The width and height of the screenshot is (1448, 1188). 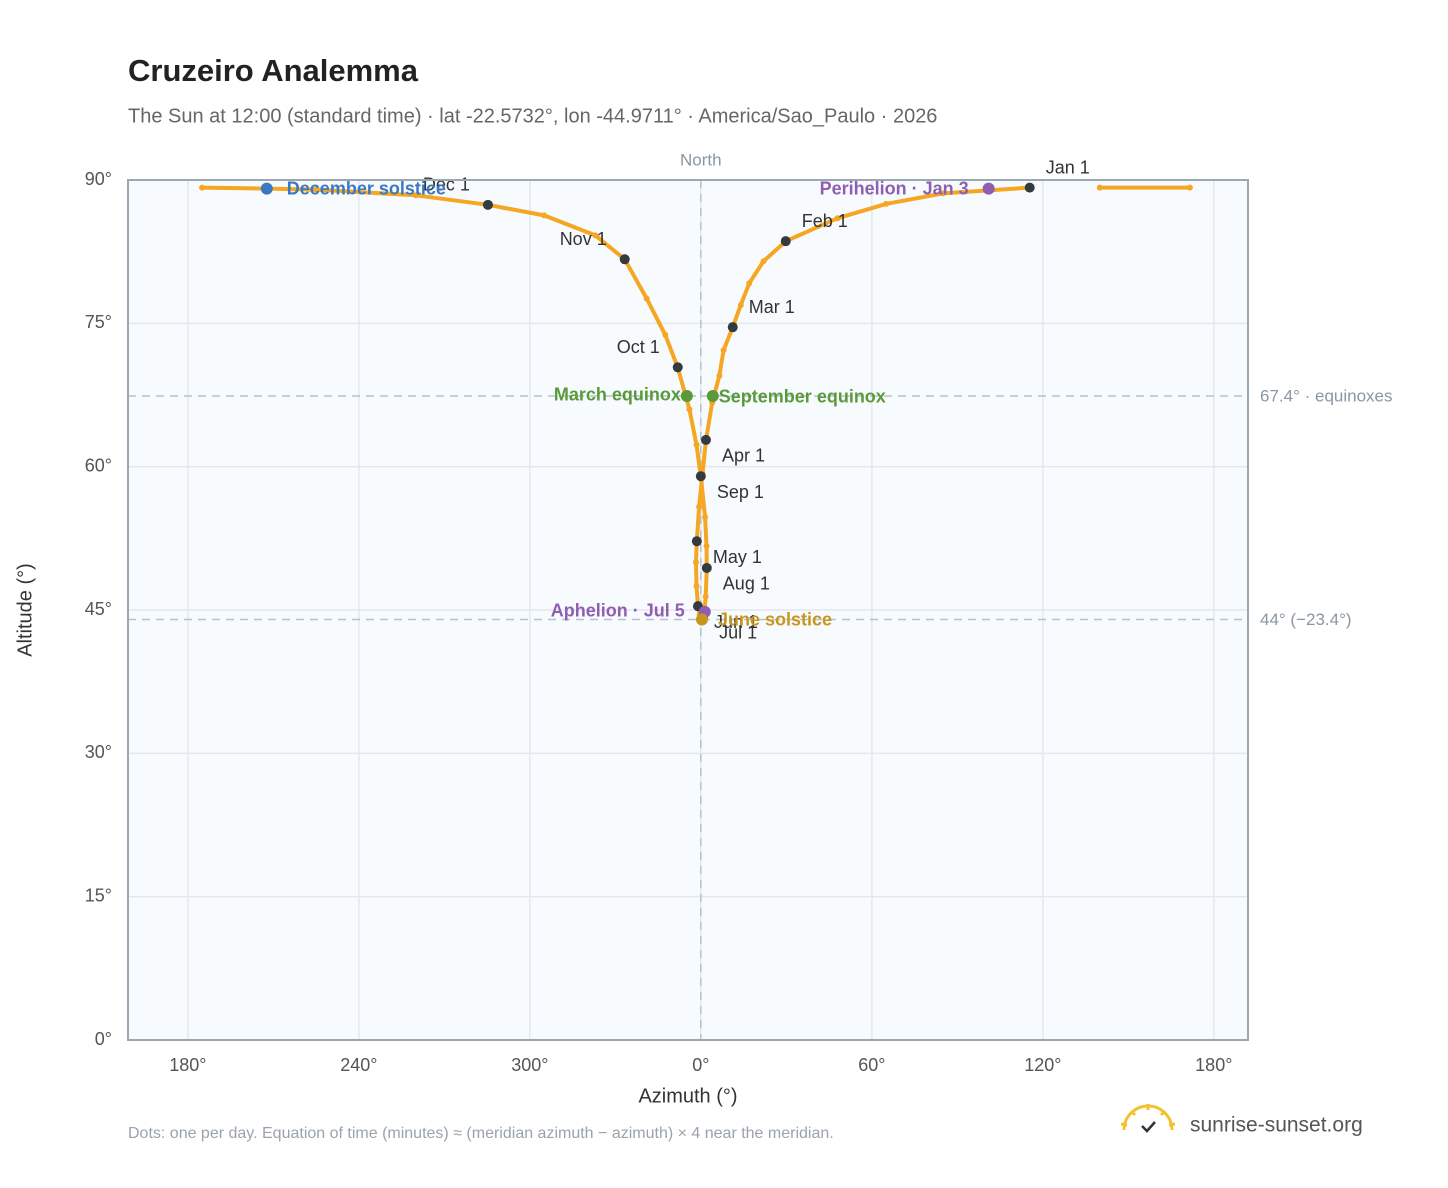 I want to click on x-tick-label: 60°, so click(x=871, y=1065).